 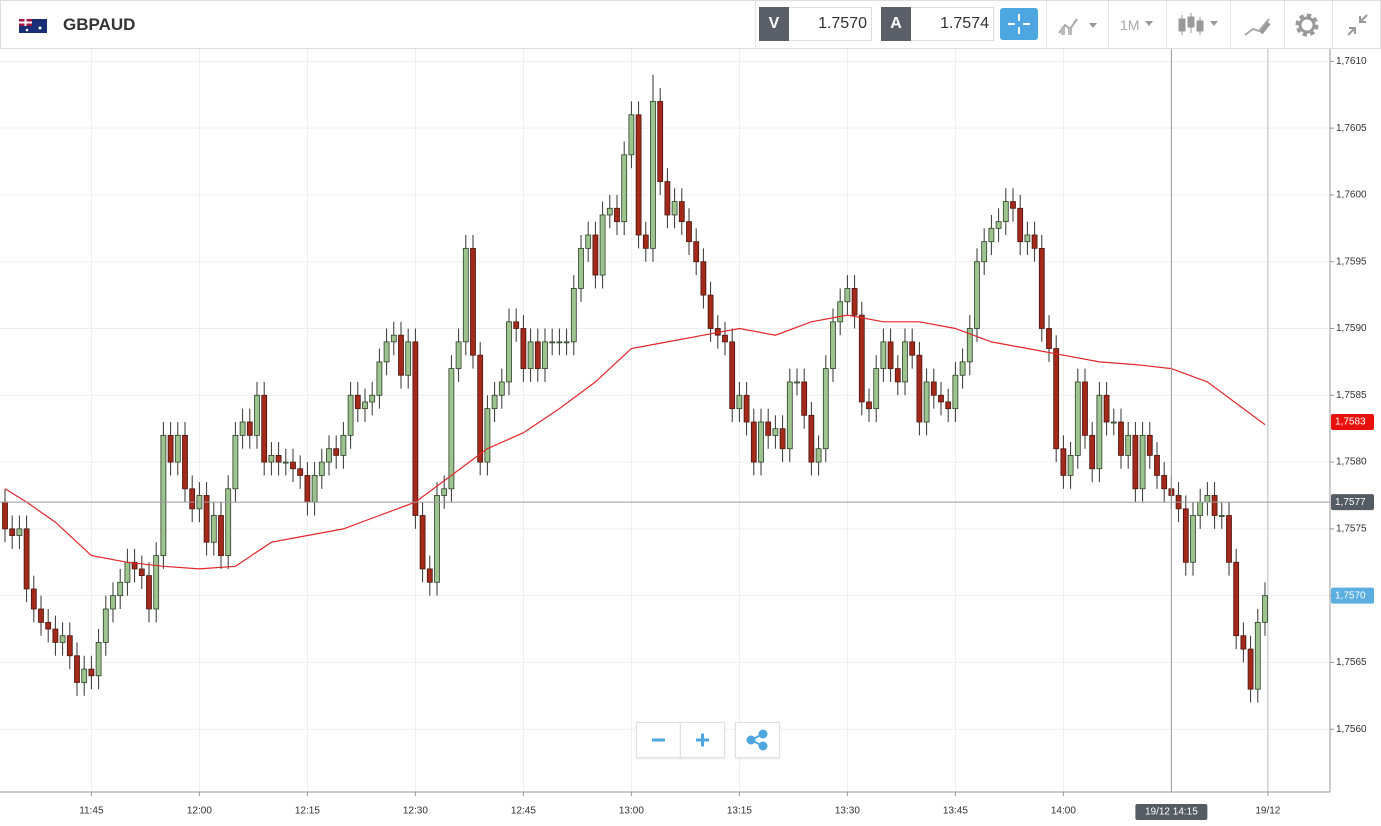 I want to click on settings-button, so click(x=1307, y=25).